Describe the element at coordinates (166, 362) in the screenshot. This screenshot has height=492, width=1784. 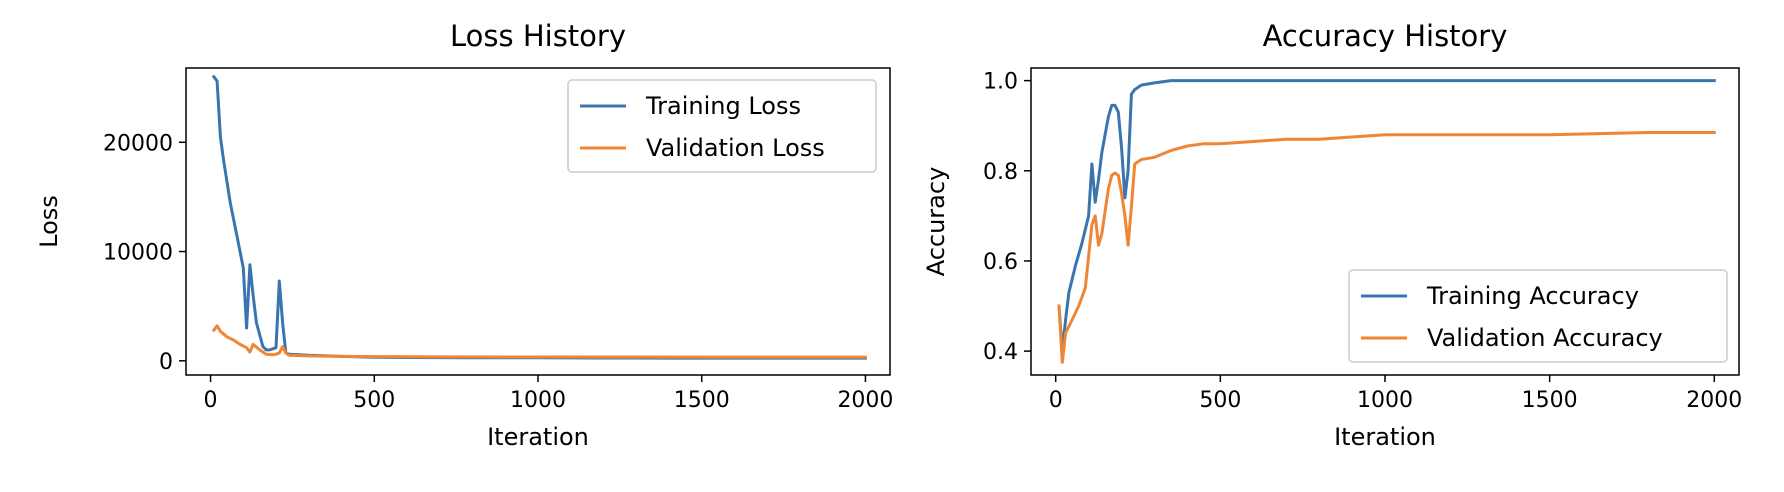
I see `y-tick-label: 0` at that location.